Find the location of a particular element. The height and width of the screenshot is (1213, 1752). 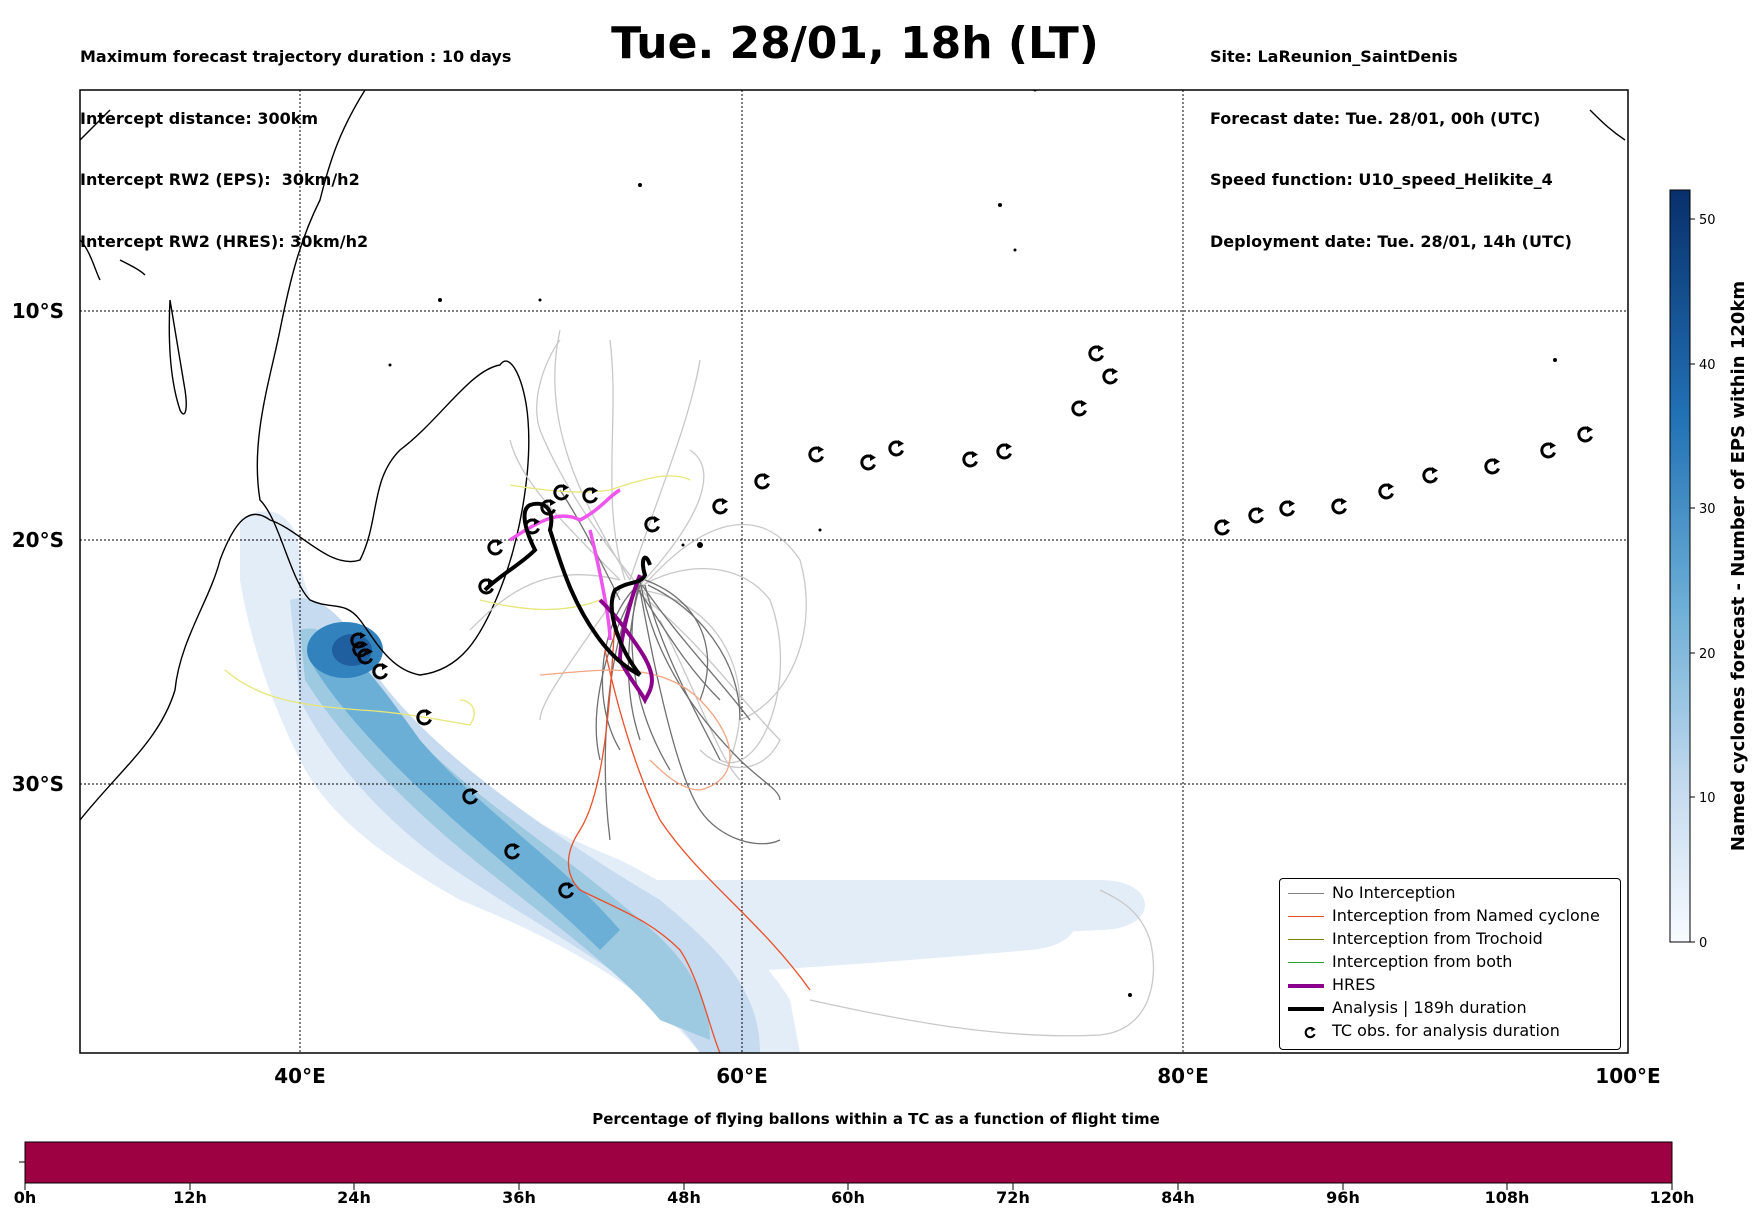

map-title: Tue. 28/01, 18h (LT) is located at coordinates (855, 43).